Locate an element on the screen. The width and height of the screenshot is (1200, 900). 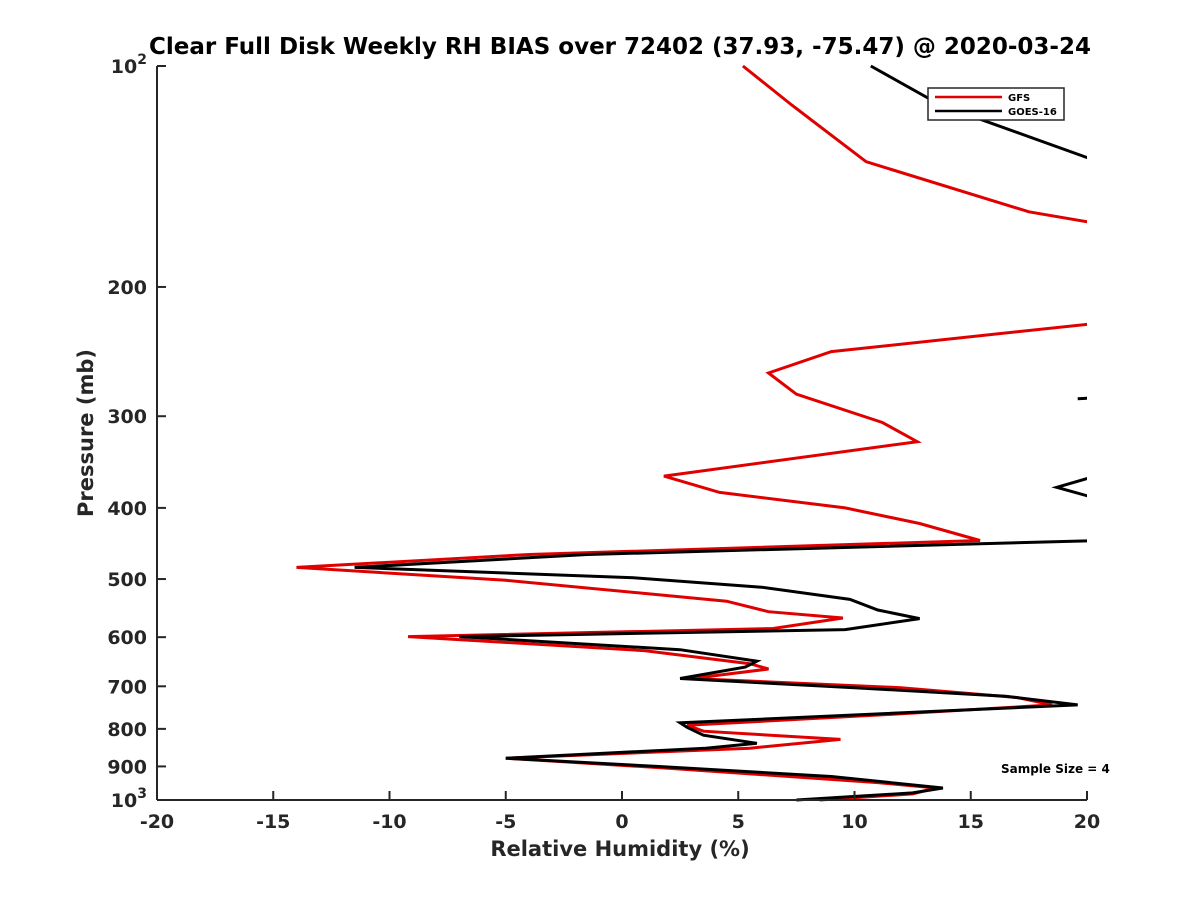
y-tick-label: 10² is located at coordinates (129, 65).